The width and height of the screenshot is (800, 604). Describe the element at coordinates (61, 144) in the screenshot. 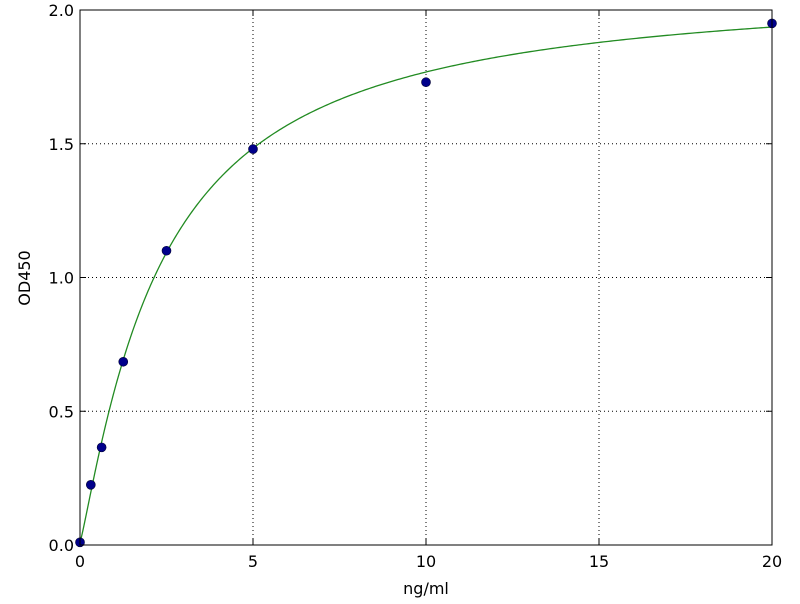

I see `y-tick-label: 1.5` at that location.